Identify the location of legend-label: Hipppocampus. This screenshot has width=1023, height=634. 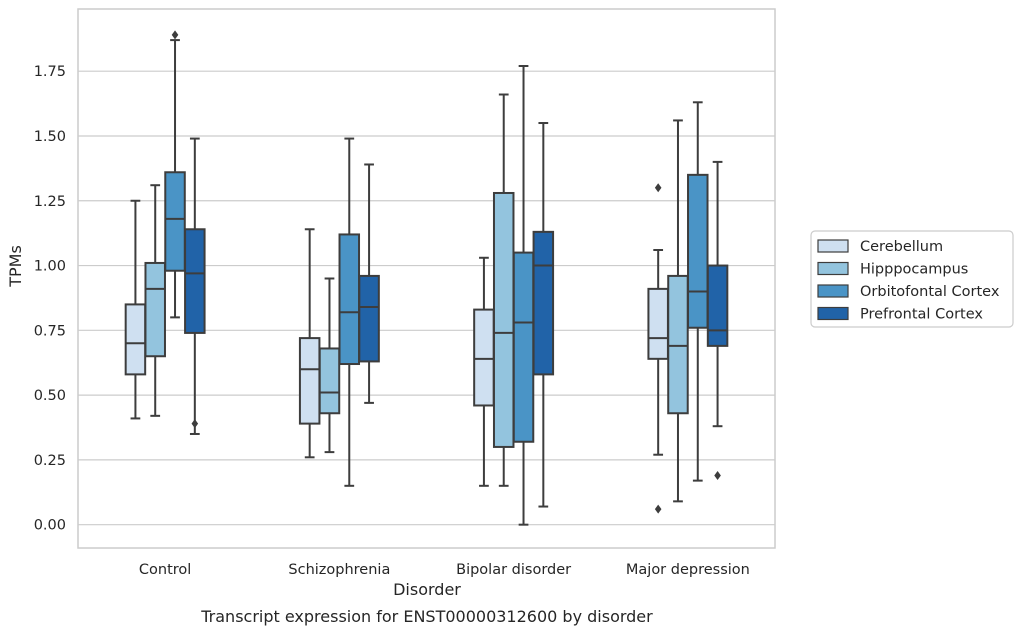
(914, 270).